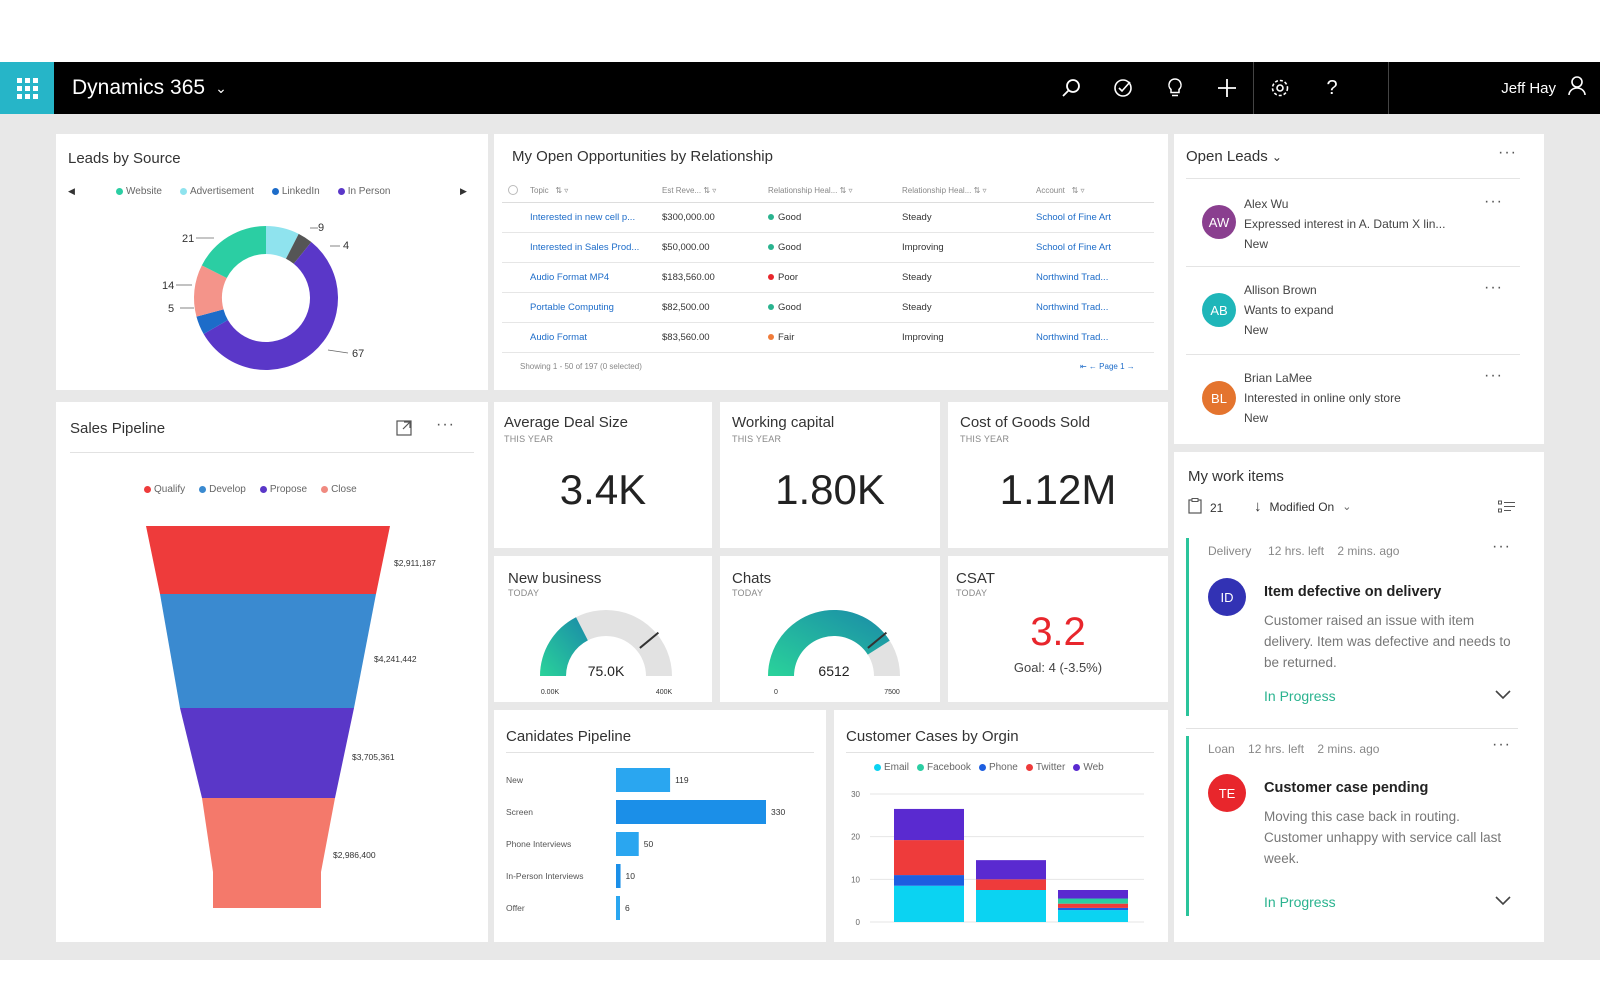  I want to click on legend-item: Propose, so click(283, 489).